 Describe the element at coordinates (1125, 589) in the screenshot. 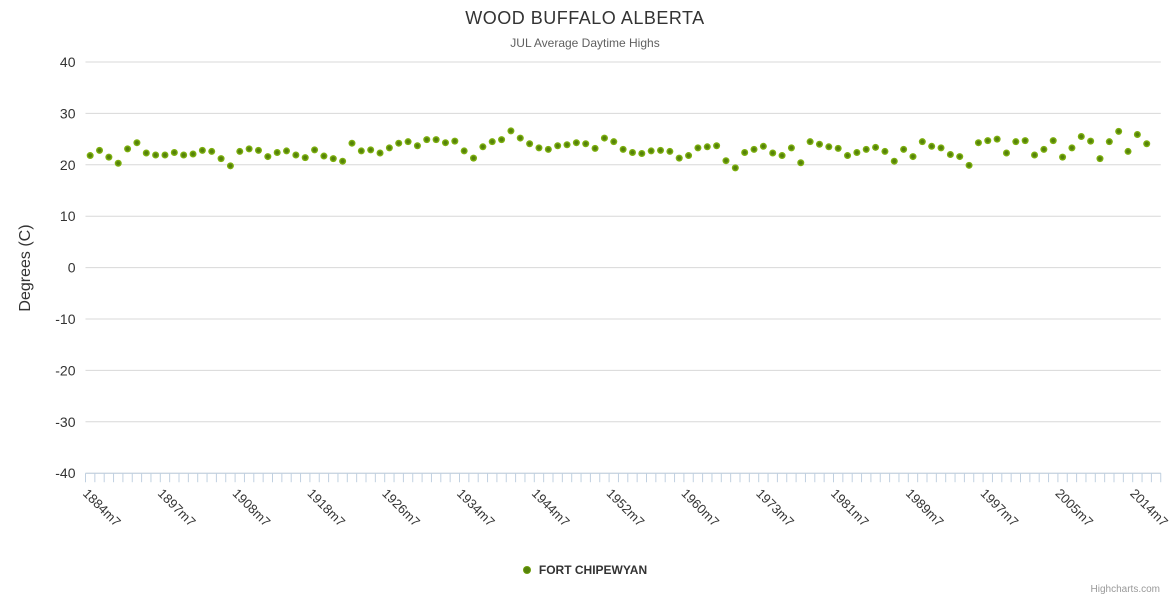

I see `highcharts-credits-link: Highcharts.com` at that location.